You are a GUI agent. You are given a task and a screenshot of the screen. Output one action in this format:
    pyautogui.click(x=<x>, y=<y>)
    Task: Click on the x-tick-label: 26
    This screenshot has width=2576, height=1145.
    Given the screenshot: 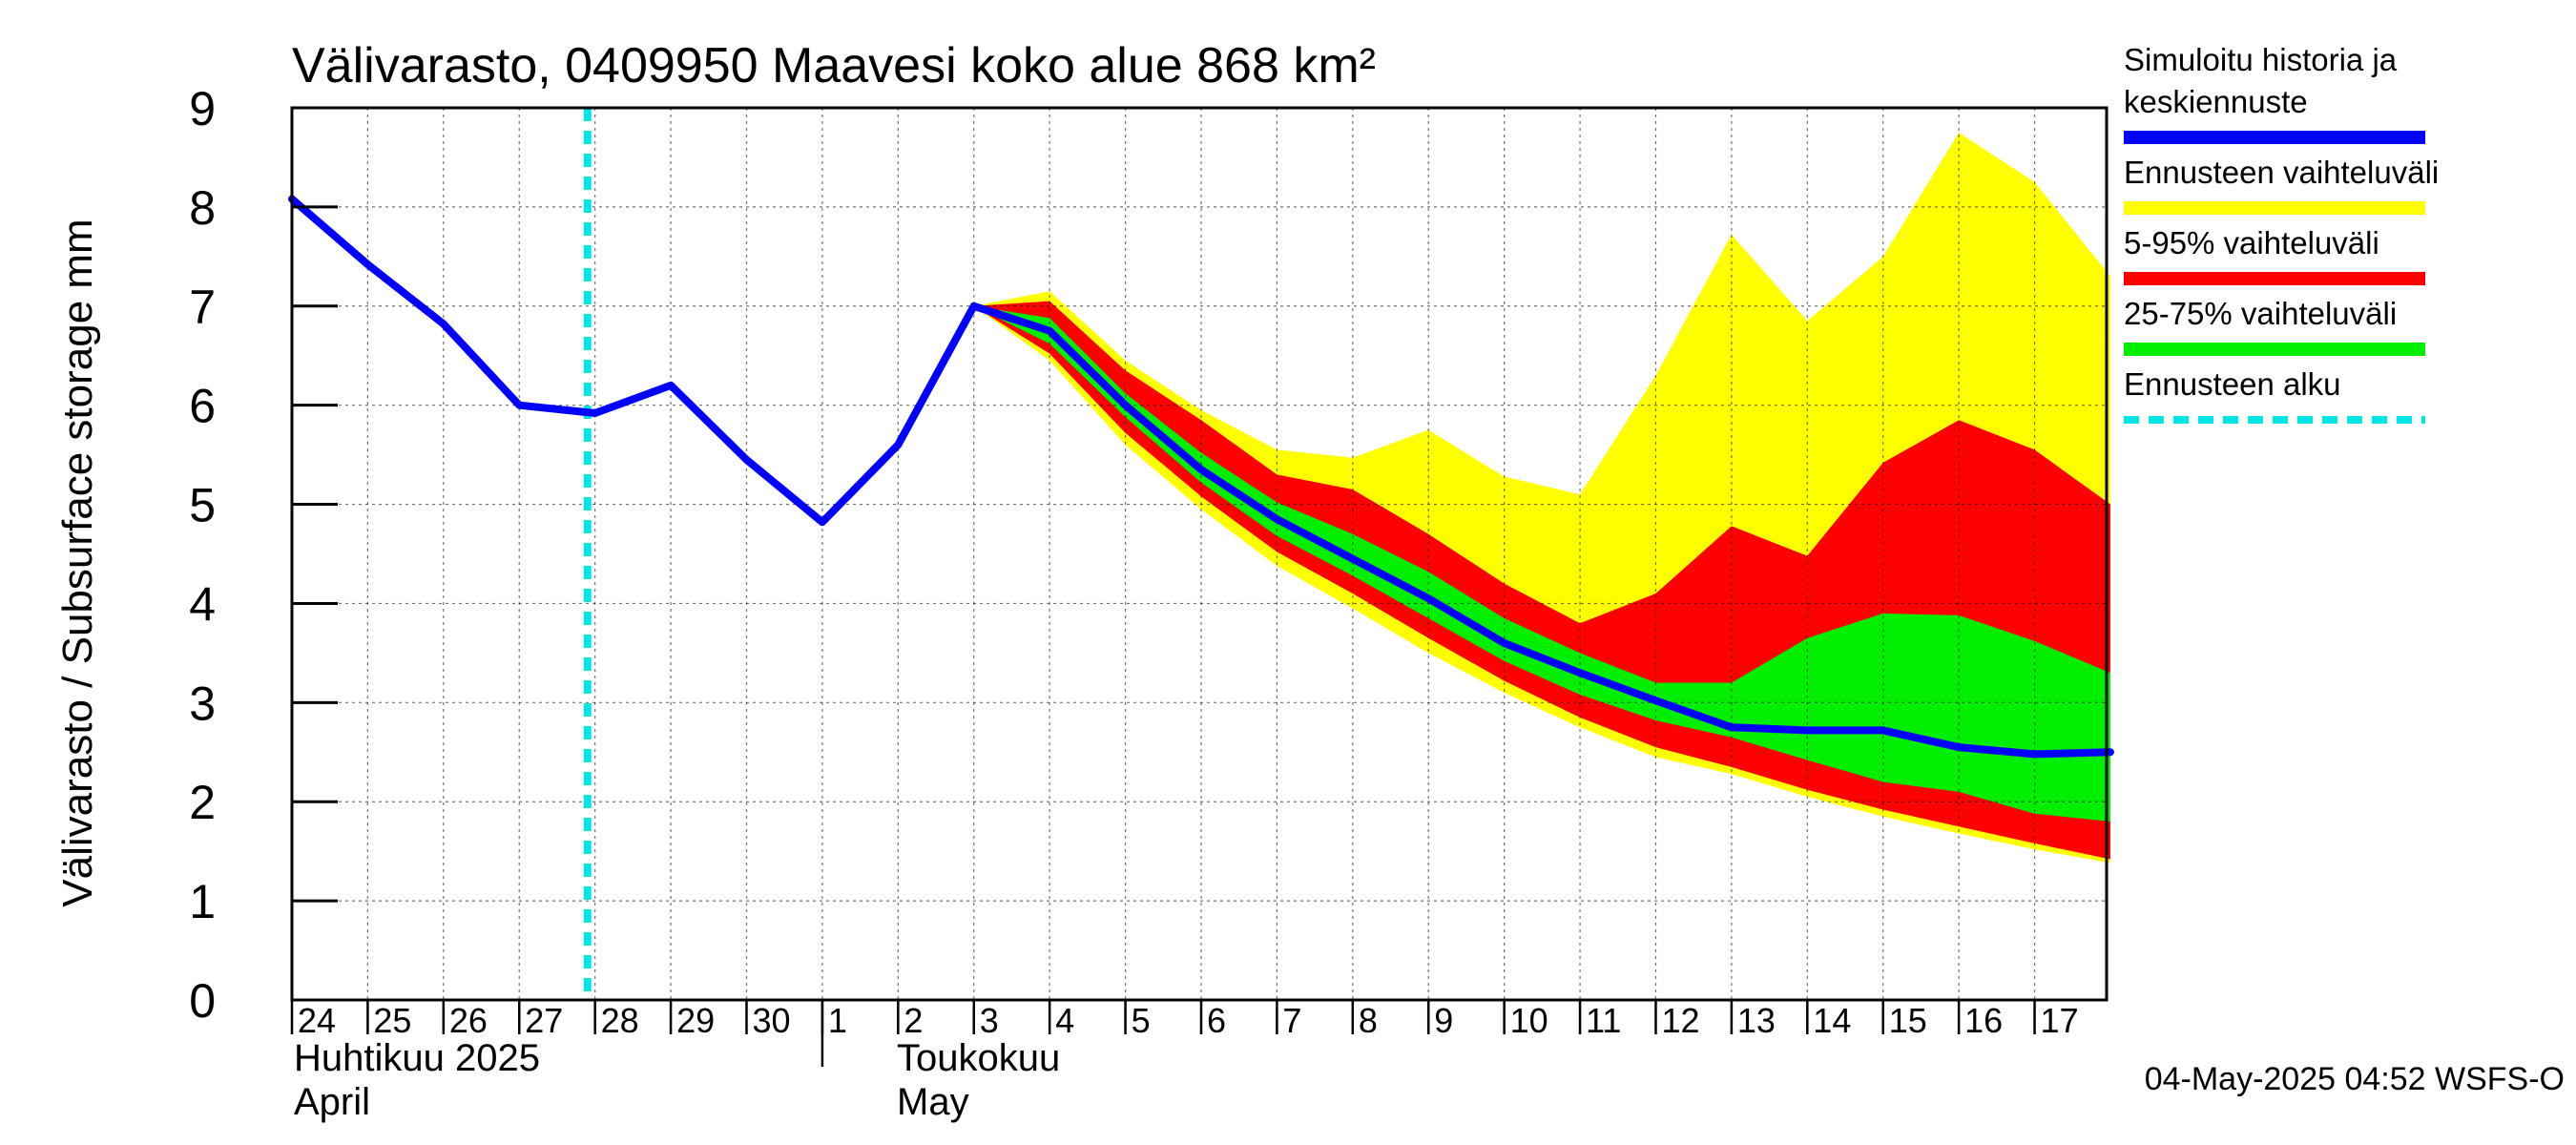 What is the action you would take?
    pyautogui.click(x=468, y=1021)
    